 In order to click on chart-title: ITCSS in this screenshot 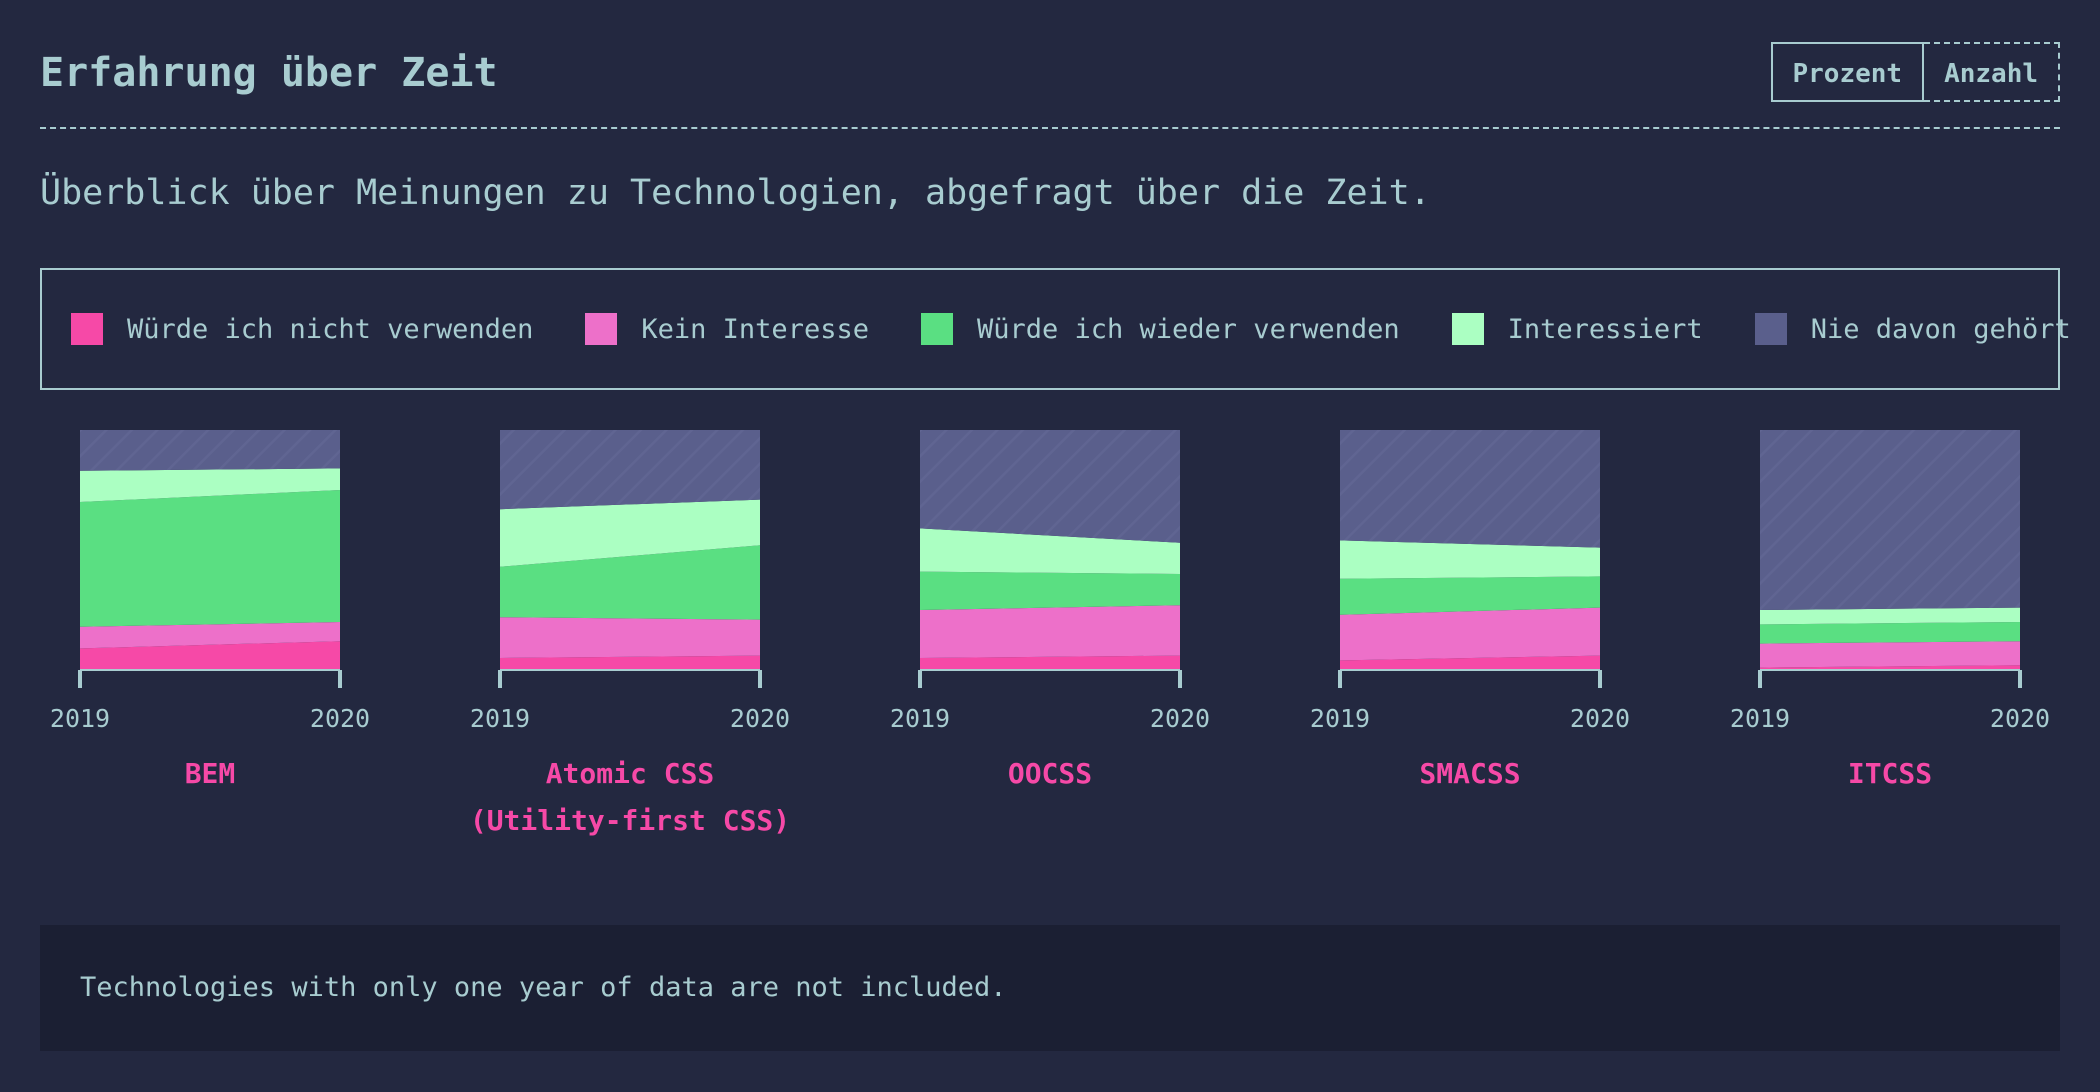, I will do `click(1890, 773)`.